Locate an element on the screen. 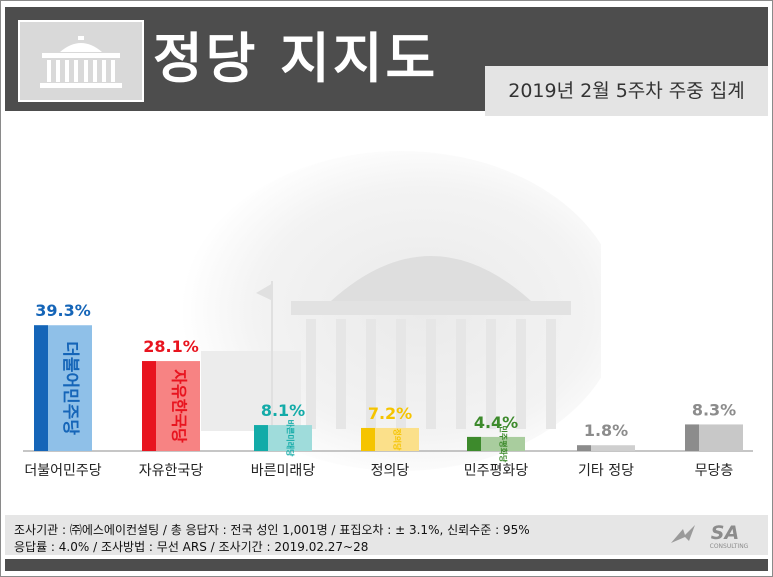  value-label-2: 8.1% is located at coordinates (283, 410).